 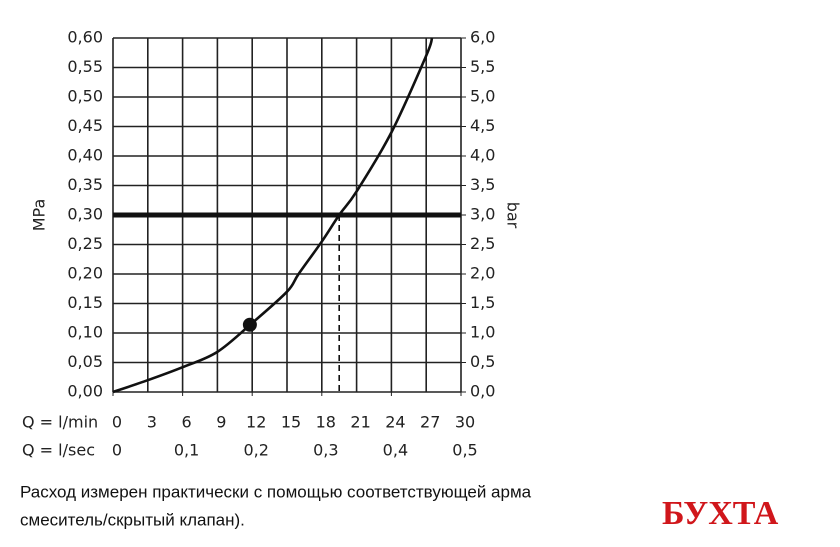 I want to click on x-tick-label: 21, so click(x=360, y=422).